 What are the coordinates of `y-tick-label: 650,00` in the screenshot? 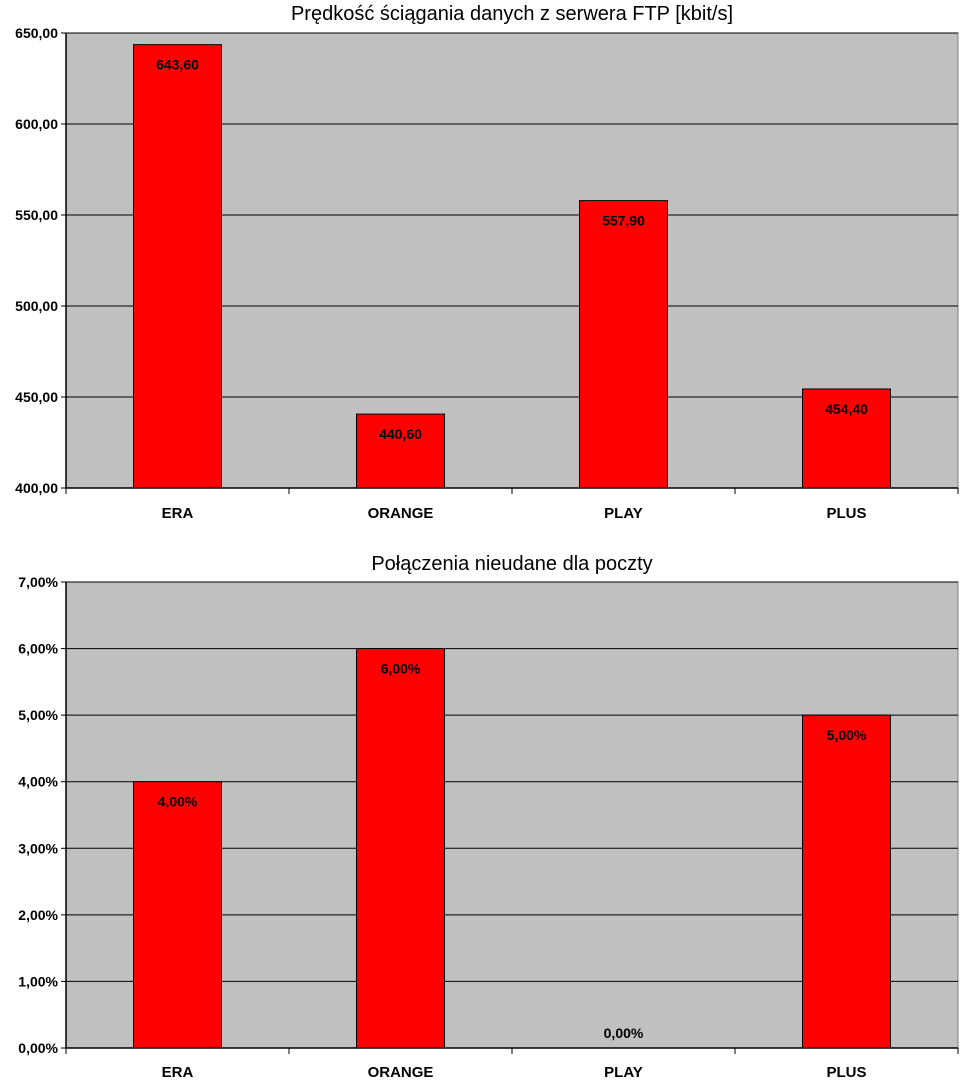 It's located at (36, 33).